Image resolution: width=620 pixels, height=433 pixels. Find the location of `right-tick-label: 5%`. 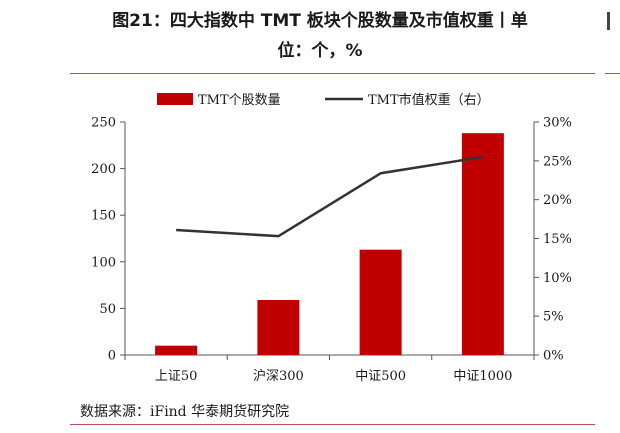

right-tick-label: 5% is located at coordinates (553, 317).